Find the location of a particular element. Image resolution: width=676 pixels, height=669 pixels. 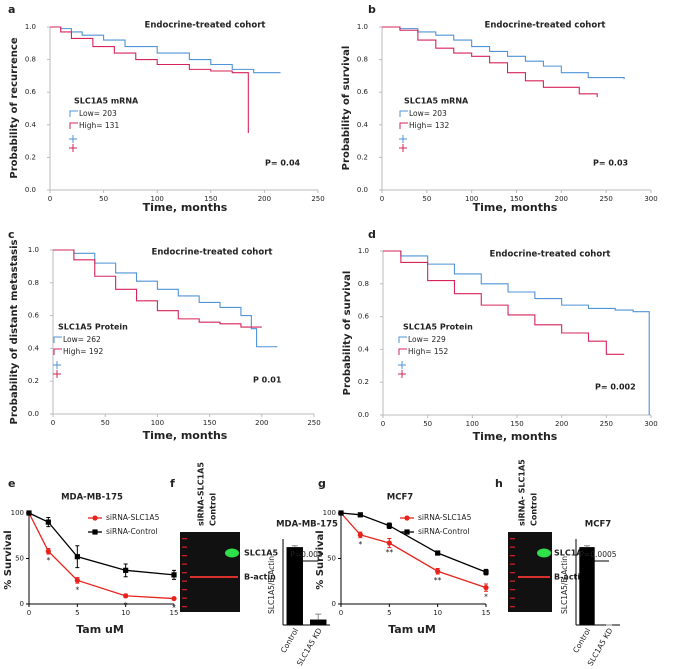

p-value: P= 0.03 is located at coordinates (610, 163).